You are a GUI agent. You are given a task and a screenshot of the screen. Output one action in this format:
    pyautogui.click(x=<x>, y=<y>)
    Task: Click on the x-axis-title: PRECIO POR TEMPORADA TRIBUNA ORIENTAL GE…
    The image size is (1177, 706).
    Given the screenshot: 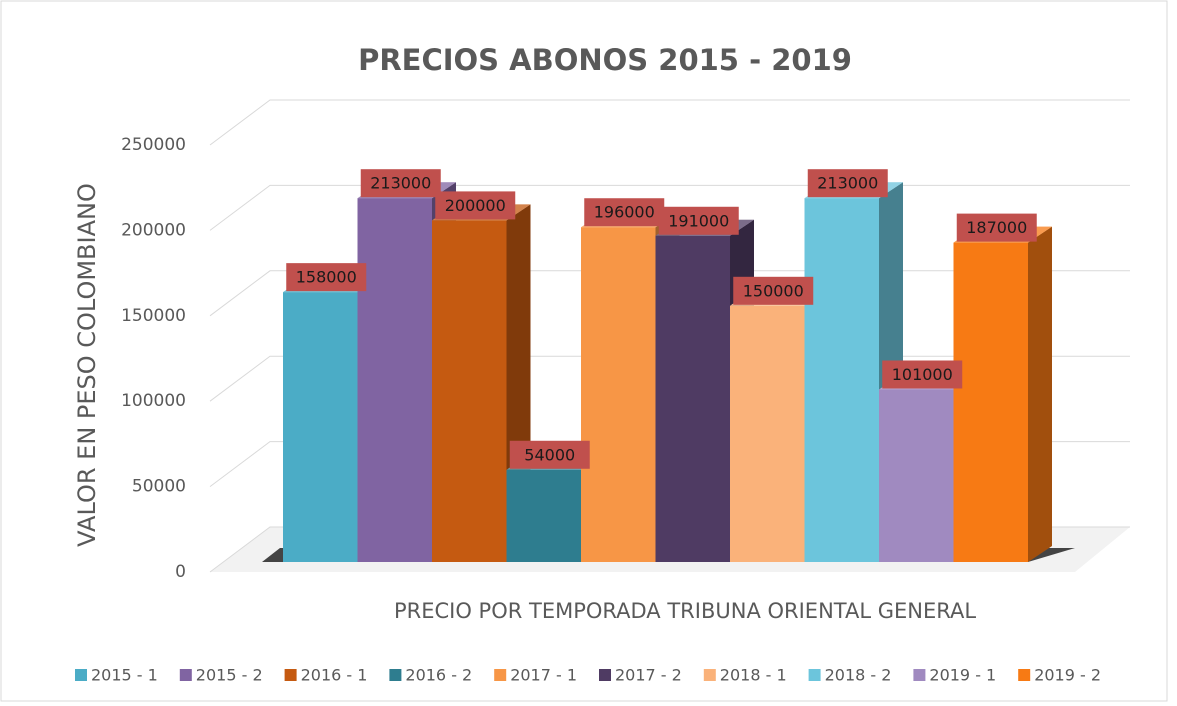 What is the action you would take?
    pyautogui.click(x=685, y=611)
    